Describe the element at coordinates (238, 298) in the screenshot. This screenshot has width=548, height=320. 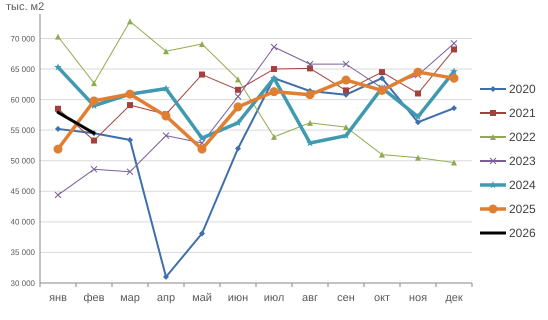
I see `x-tick-label: июн` at that location.